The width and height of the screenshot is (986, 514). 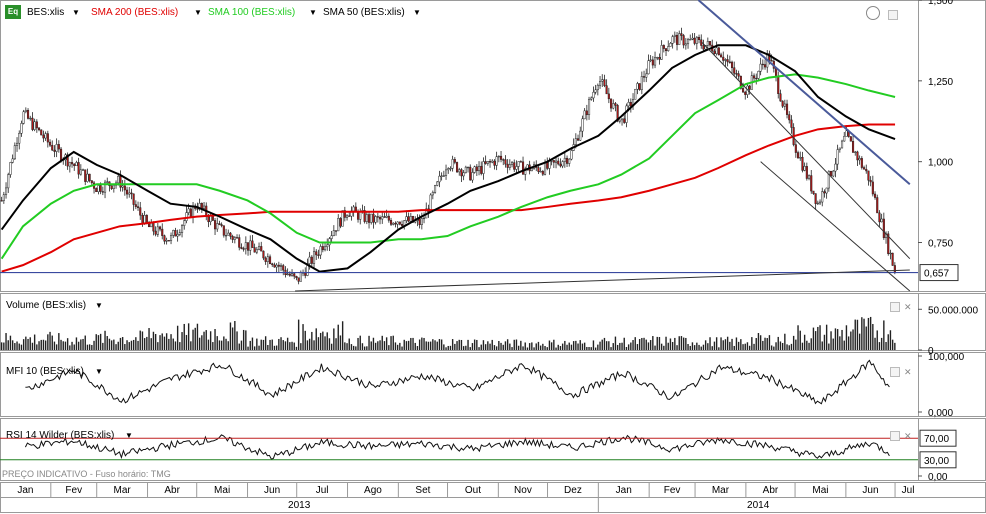 What do you see at coordinates (313, 12) in the screenshot?
I see `legend-sma100-dropdown-icon: ▼` at bounding box center [313, 12].